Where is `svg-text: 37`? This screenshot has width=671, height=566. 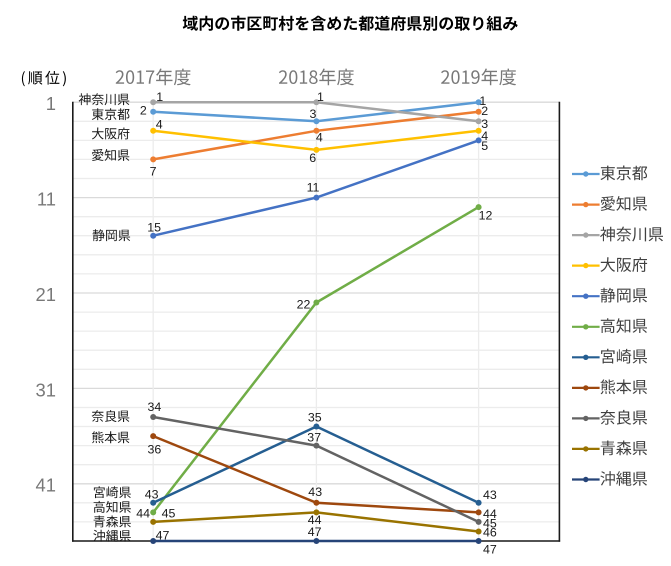 svg-text: 37 is located at coordinates (314, 437).